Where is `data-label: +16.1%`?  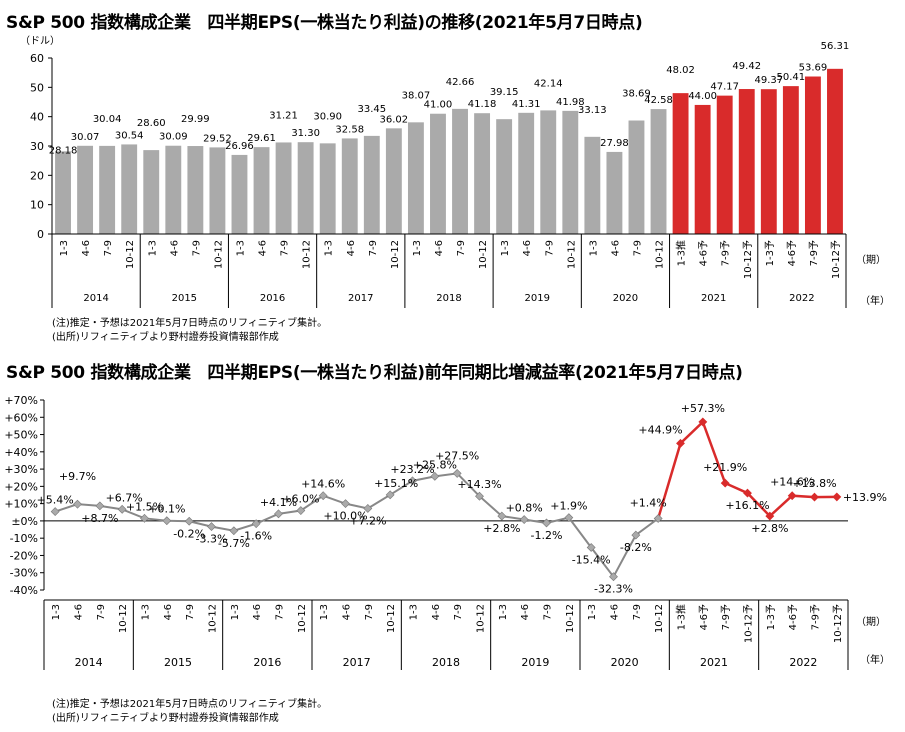 data-label: +16.1% is located at coordinates (747, 505).